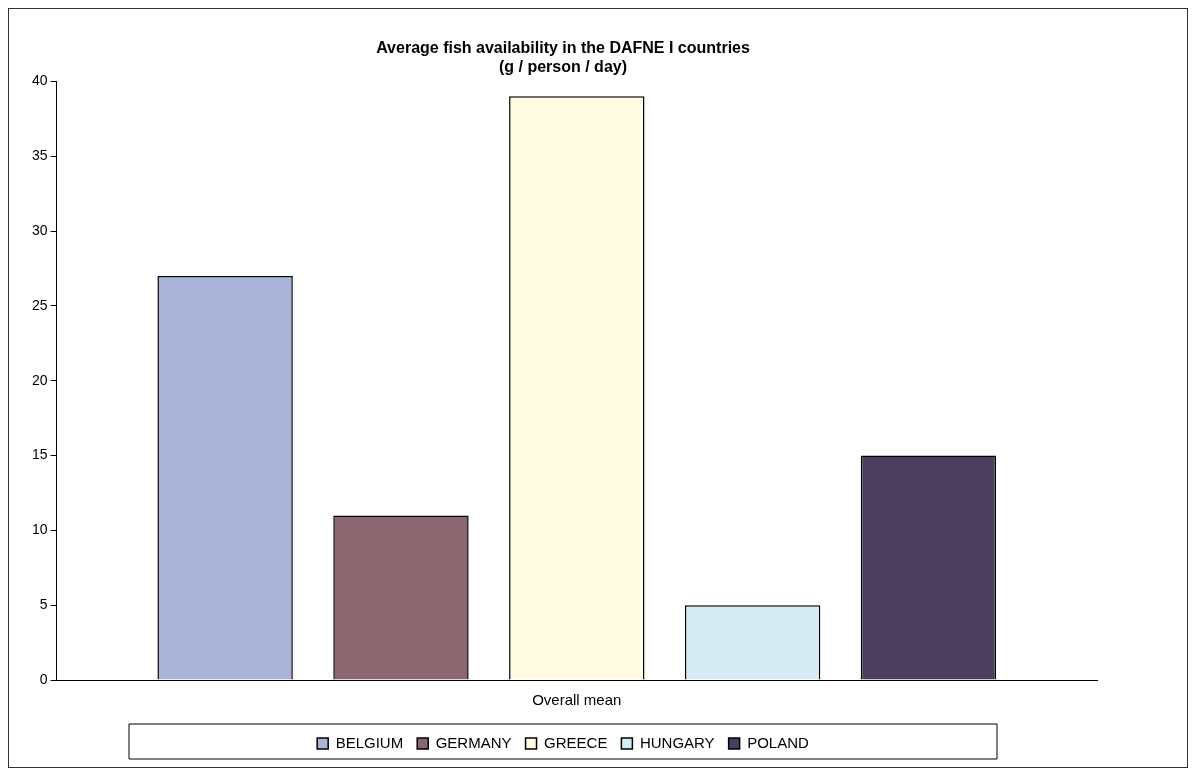 This screenshot has width=1199, height=774. Describe the element at coordinates (39, 155) in the screenshot. I see `y-tick-label: 35` at that location.